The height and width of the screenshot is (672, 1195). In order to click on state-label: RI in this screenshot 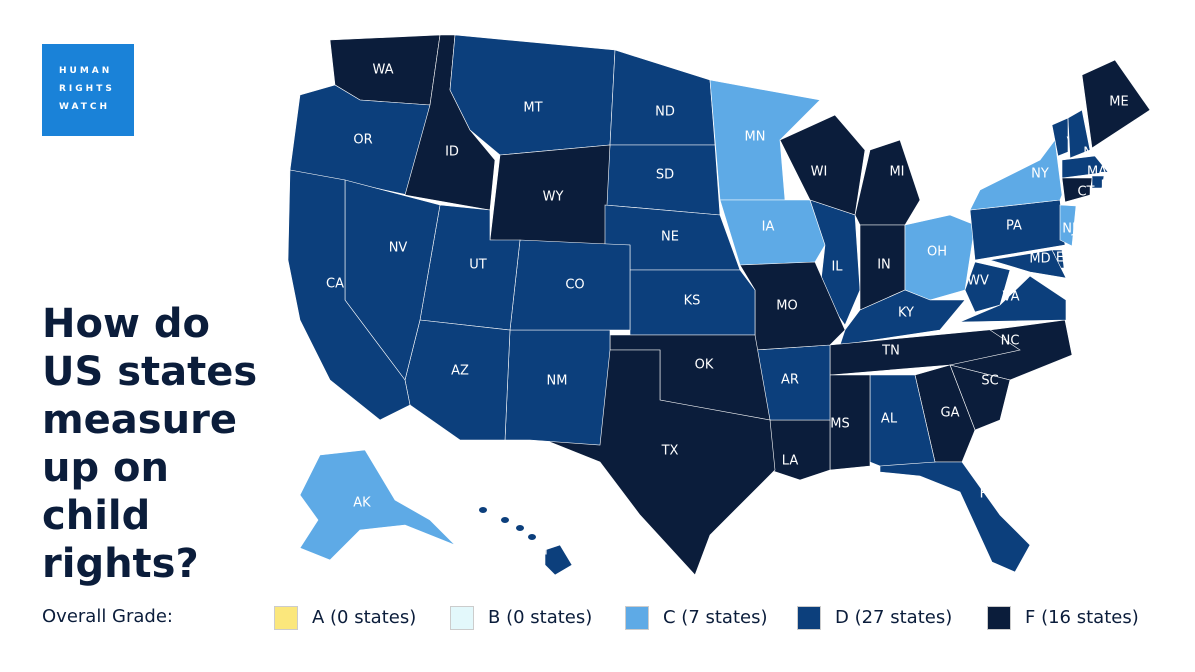, I will do `click(1107, 186)`.